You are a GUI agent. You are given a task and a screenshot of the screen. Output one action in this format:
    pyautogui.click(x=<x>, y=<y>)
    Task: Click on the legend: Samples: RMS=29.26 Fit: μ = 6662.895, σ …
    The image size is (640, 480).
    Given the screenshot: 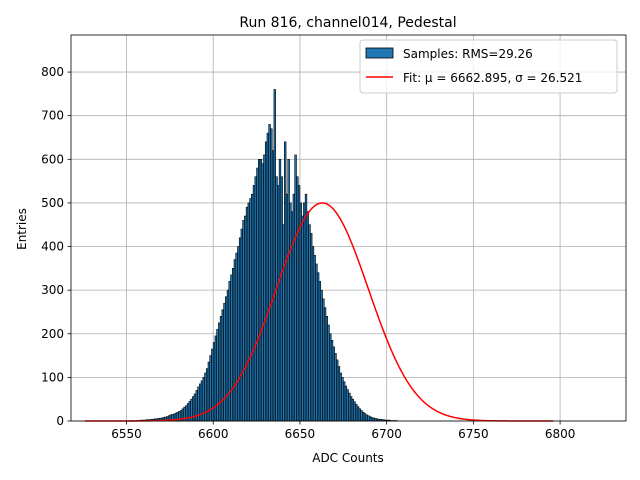 What is the action you would take?
    pyautogui.click(x=488, y=66)
    